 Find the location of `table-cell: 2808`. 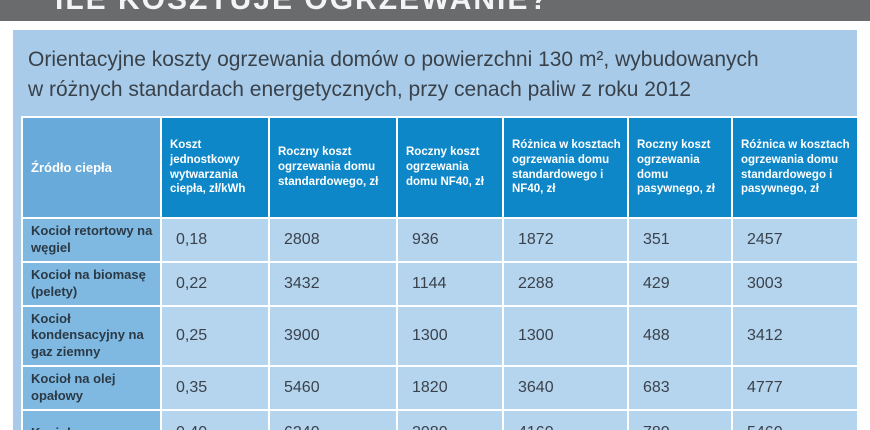

table-cell: 2808 is located at coordinates (333, 240).